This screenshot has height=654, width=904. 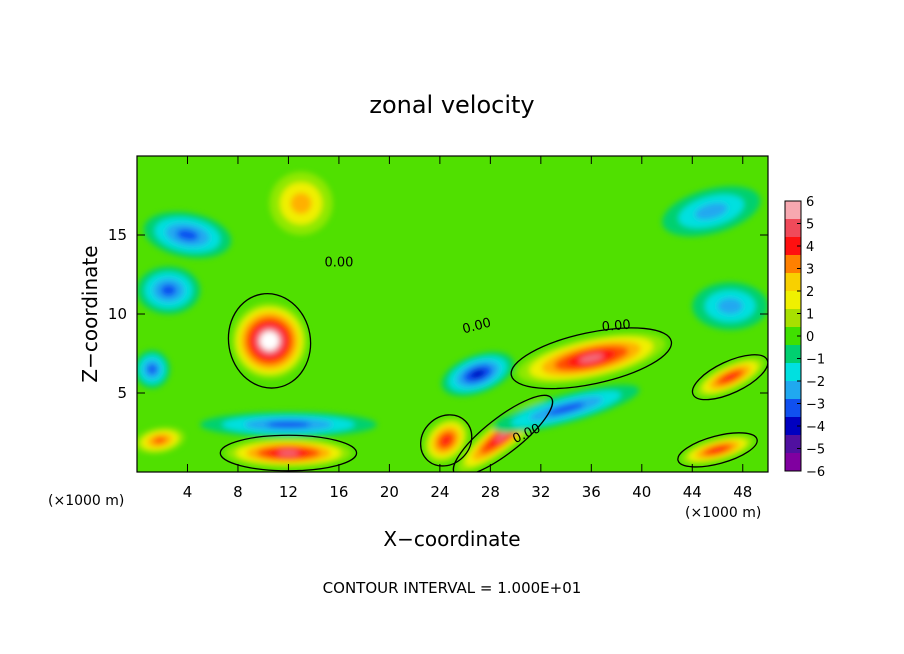 I want to click on x-tick-label: 36, so click(x=591, y=492).